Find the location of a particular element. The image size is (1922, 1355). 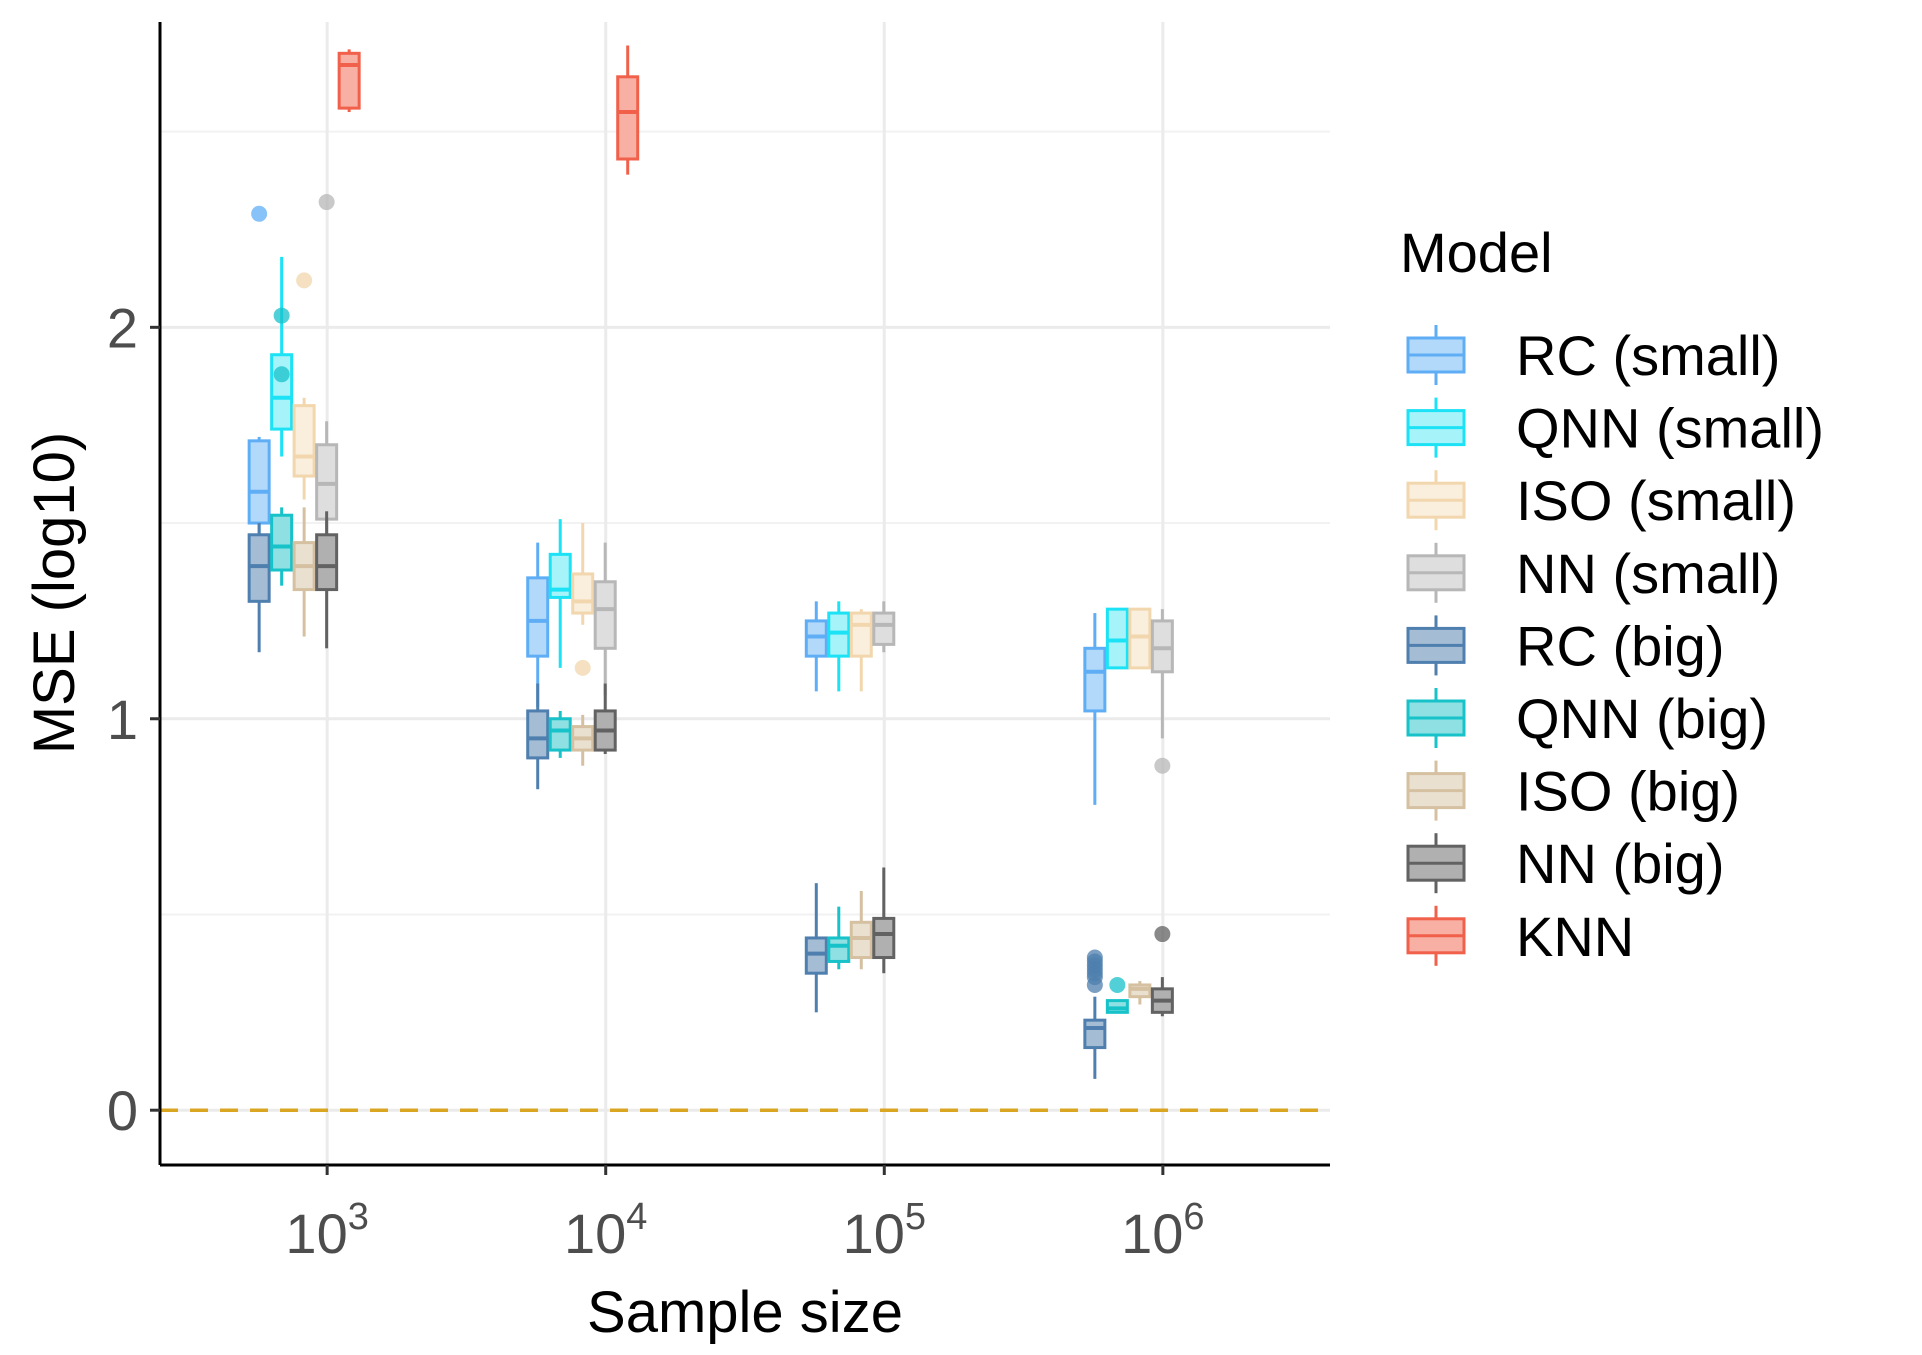

legend-entry-nn-small: NN (small) is located at coordinates (1593, 573).